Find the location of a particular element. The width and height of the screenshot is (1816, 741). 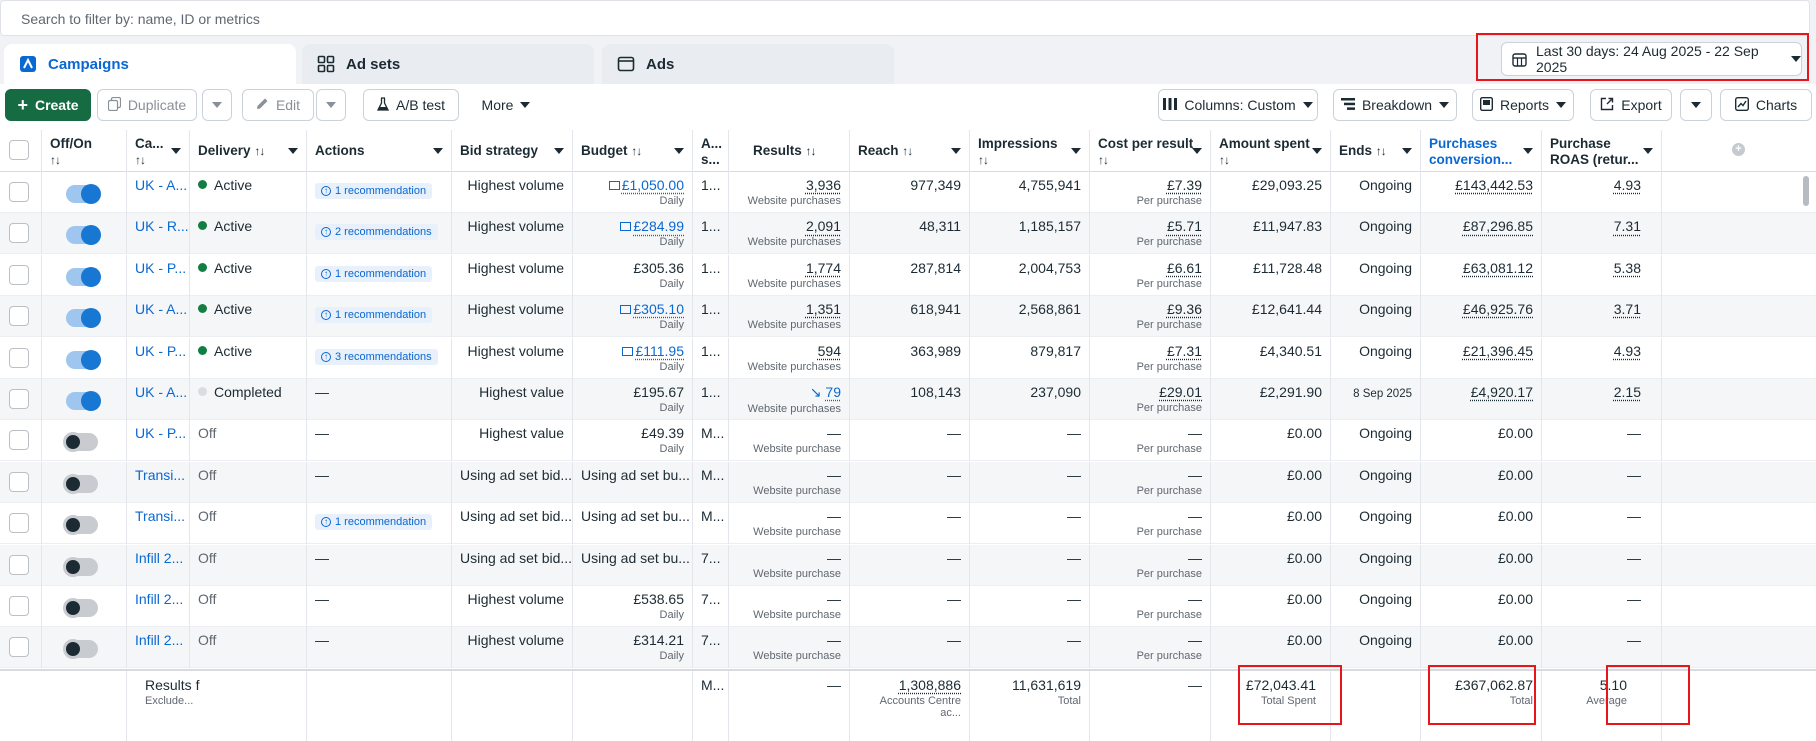

purchase-roas-value: 4.93 is located at coordinates (1627, 350).